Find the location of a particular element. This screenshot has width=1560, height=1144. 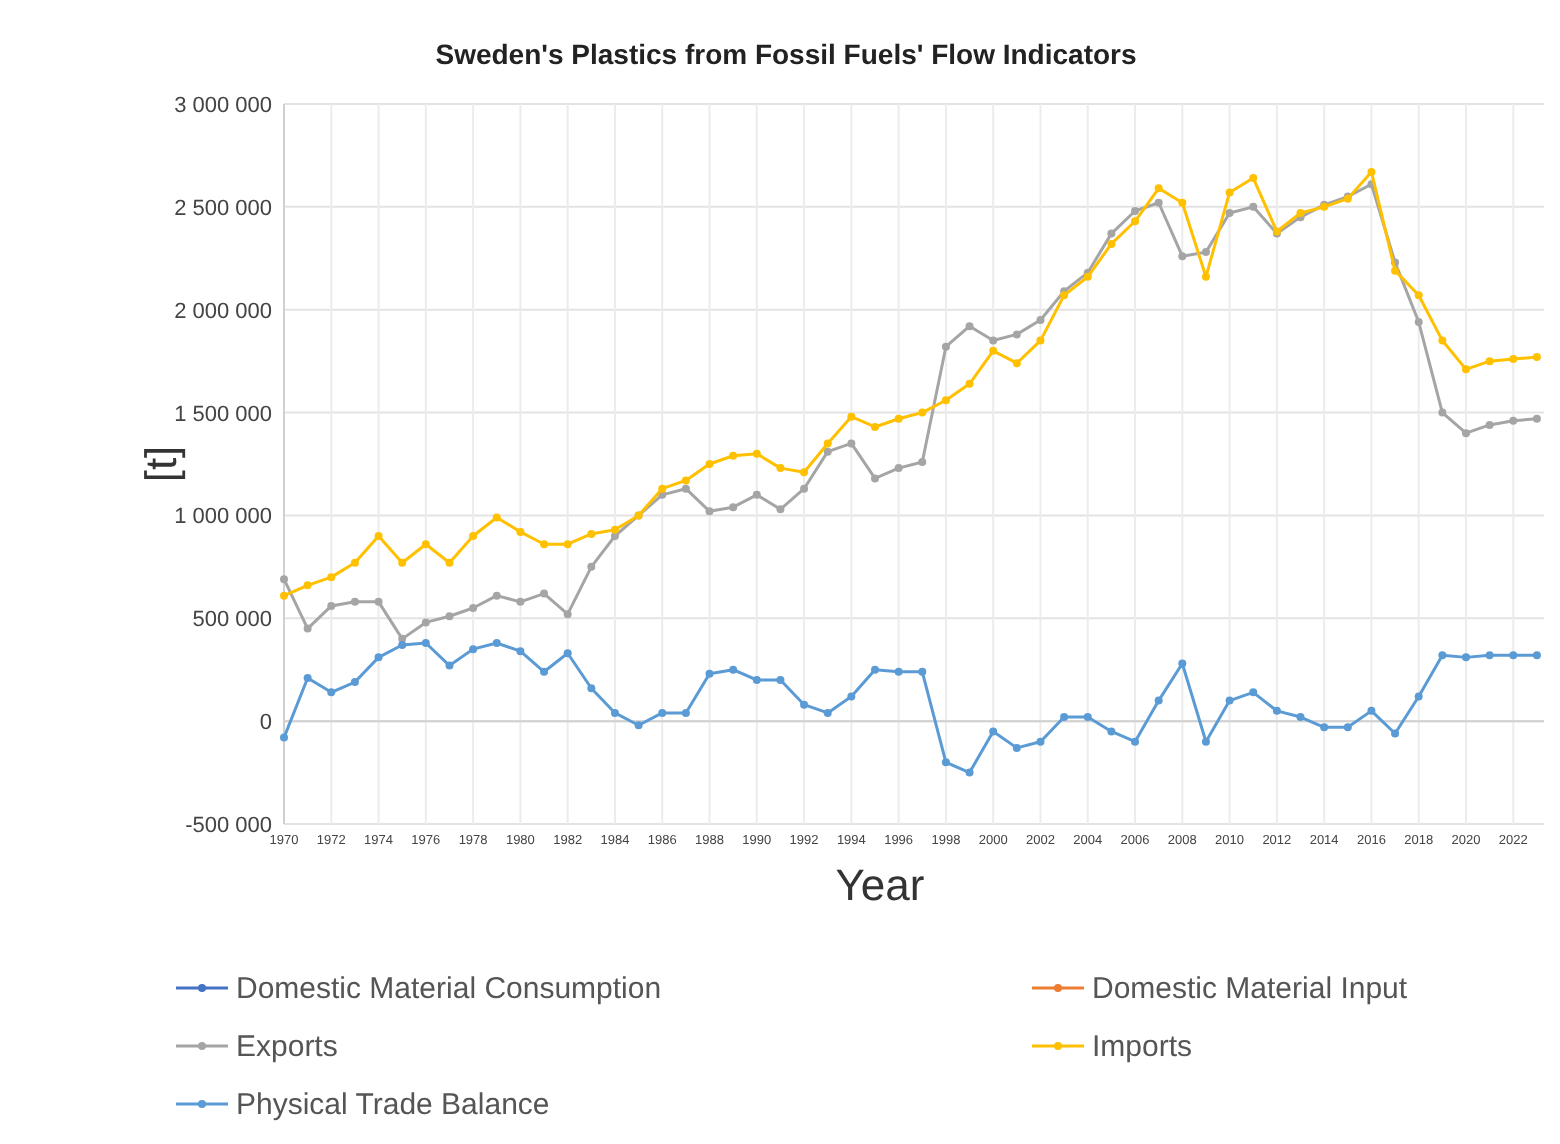

y-tick-label: 0 is located at coordinates (265, 723).